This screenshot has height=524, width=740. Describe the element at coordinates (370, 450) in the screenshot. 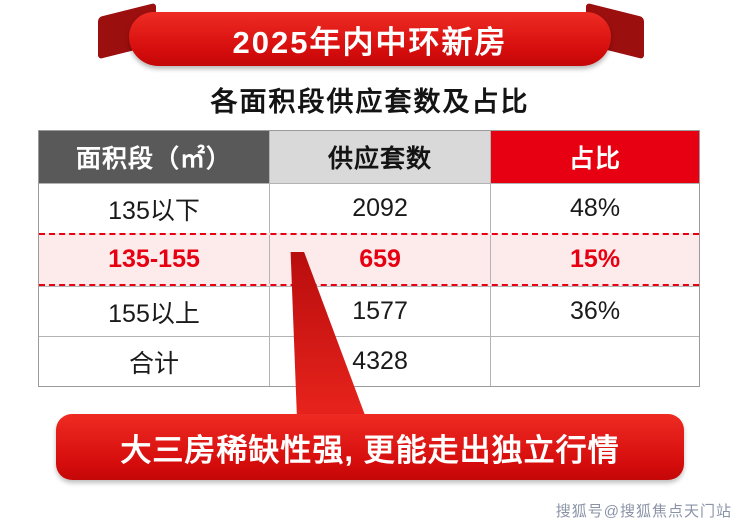

I see `callout-text: 大三房稀缺性强, 更能走出独立行情` at that location.